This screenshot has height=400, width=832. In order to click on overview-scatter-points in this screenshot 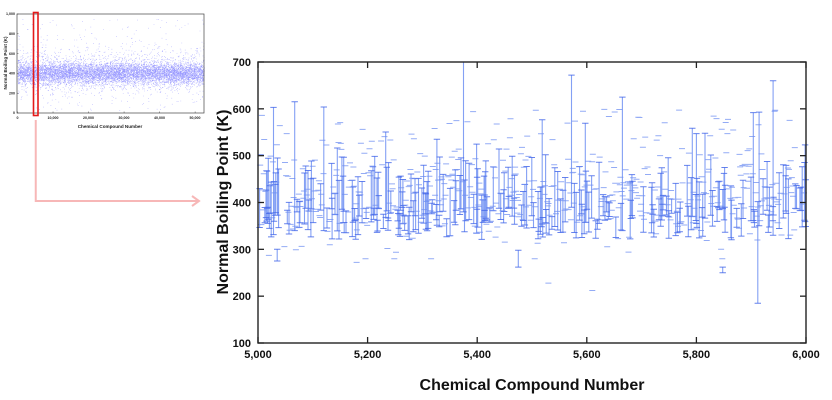, I will do `click(111, 65)`.